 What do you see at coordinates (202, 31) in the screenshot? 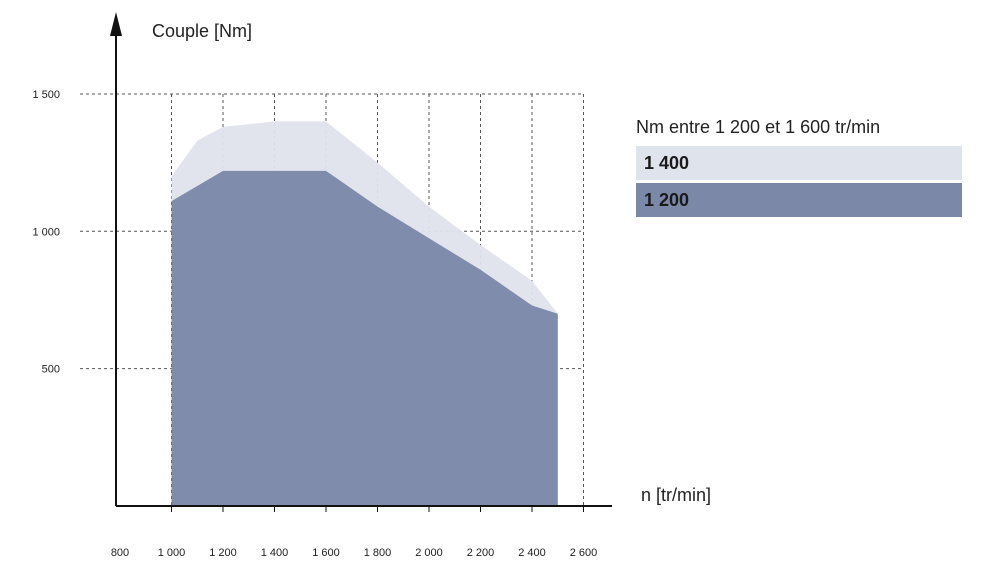
I see `y-axis-title: Couple [Nm]` at bounding box center [202, 31].